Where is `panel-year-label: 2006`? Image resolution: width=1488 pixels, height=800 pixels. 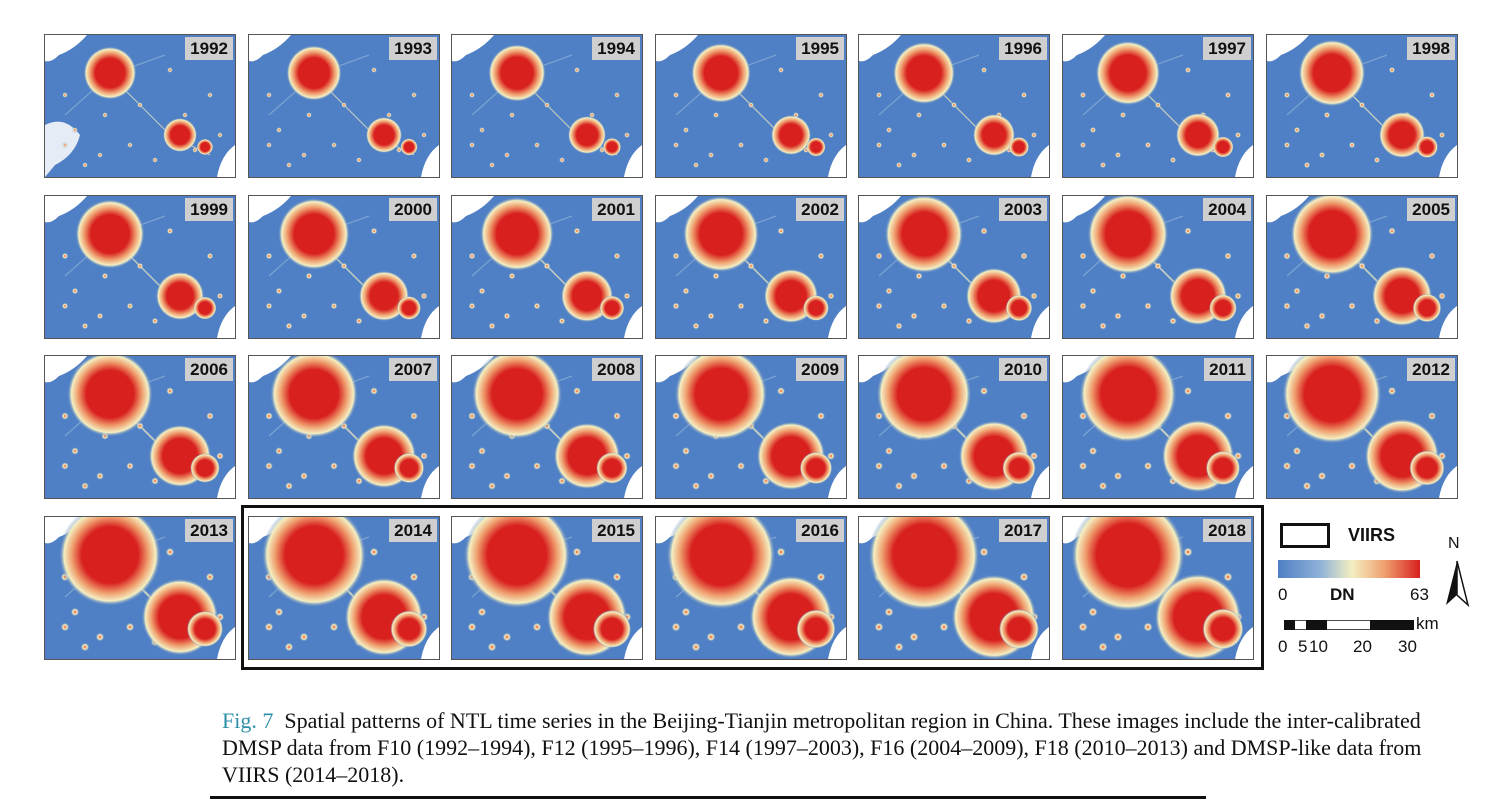
panel-year-label: 2006 is located at coordinates (209, 369).